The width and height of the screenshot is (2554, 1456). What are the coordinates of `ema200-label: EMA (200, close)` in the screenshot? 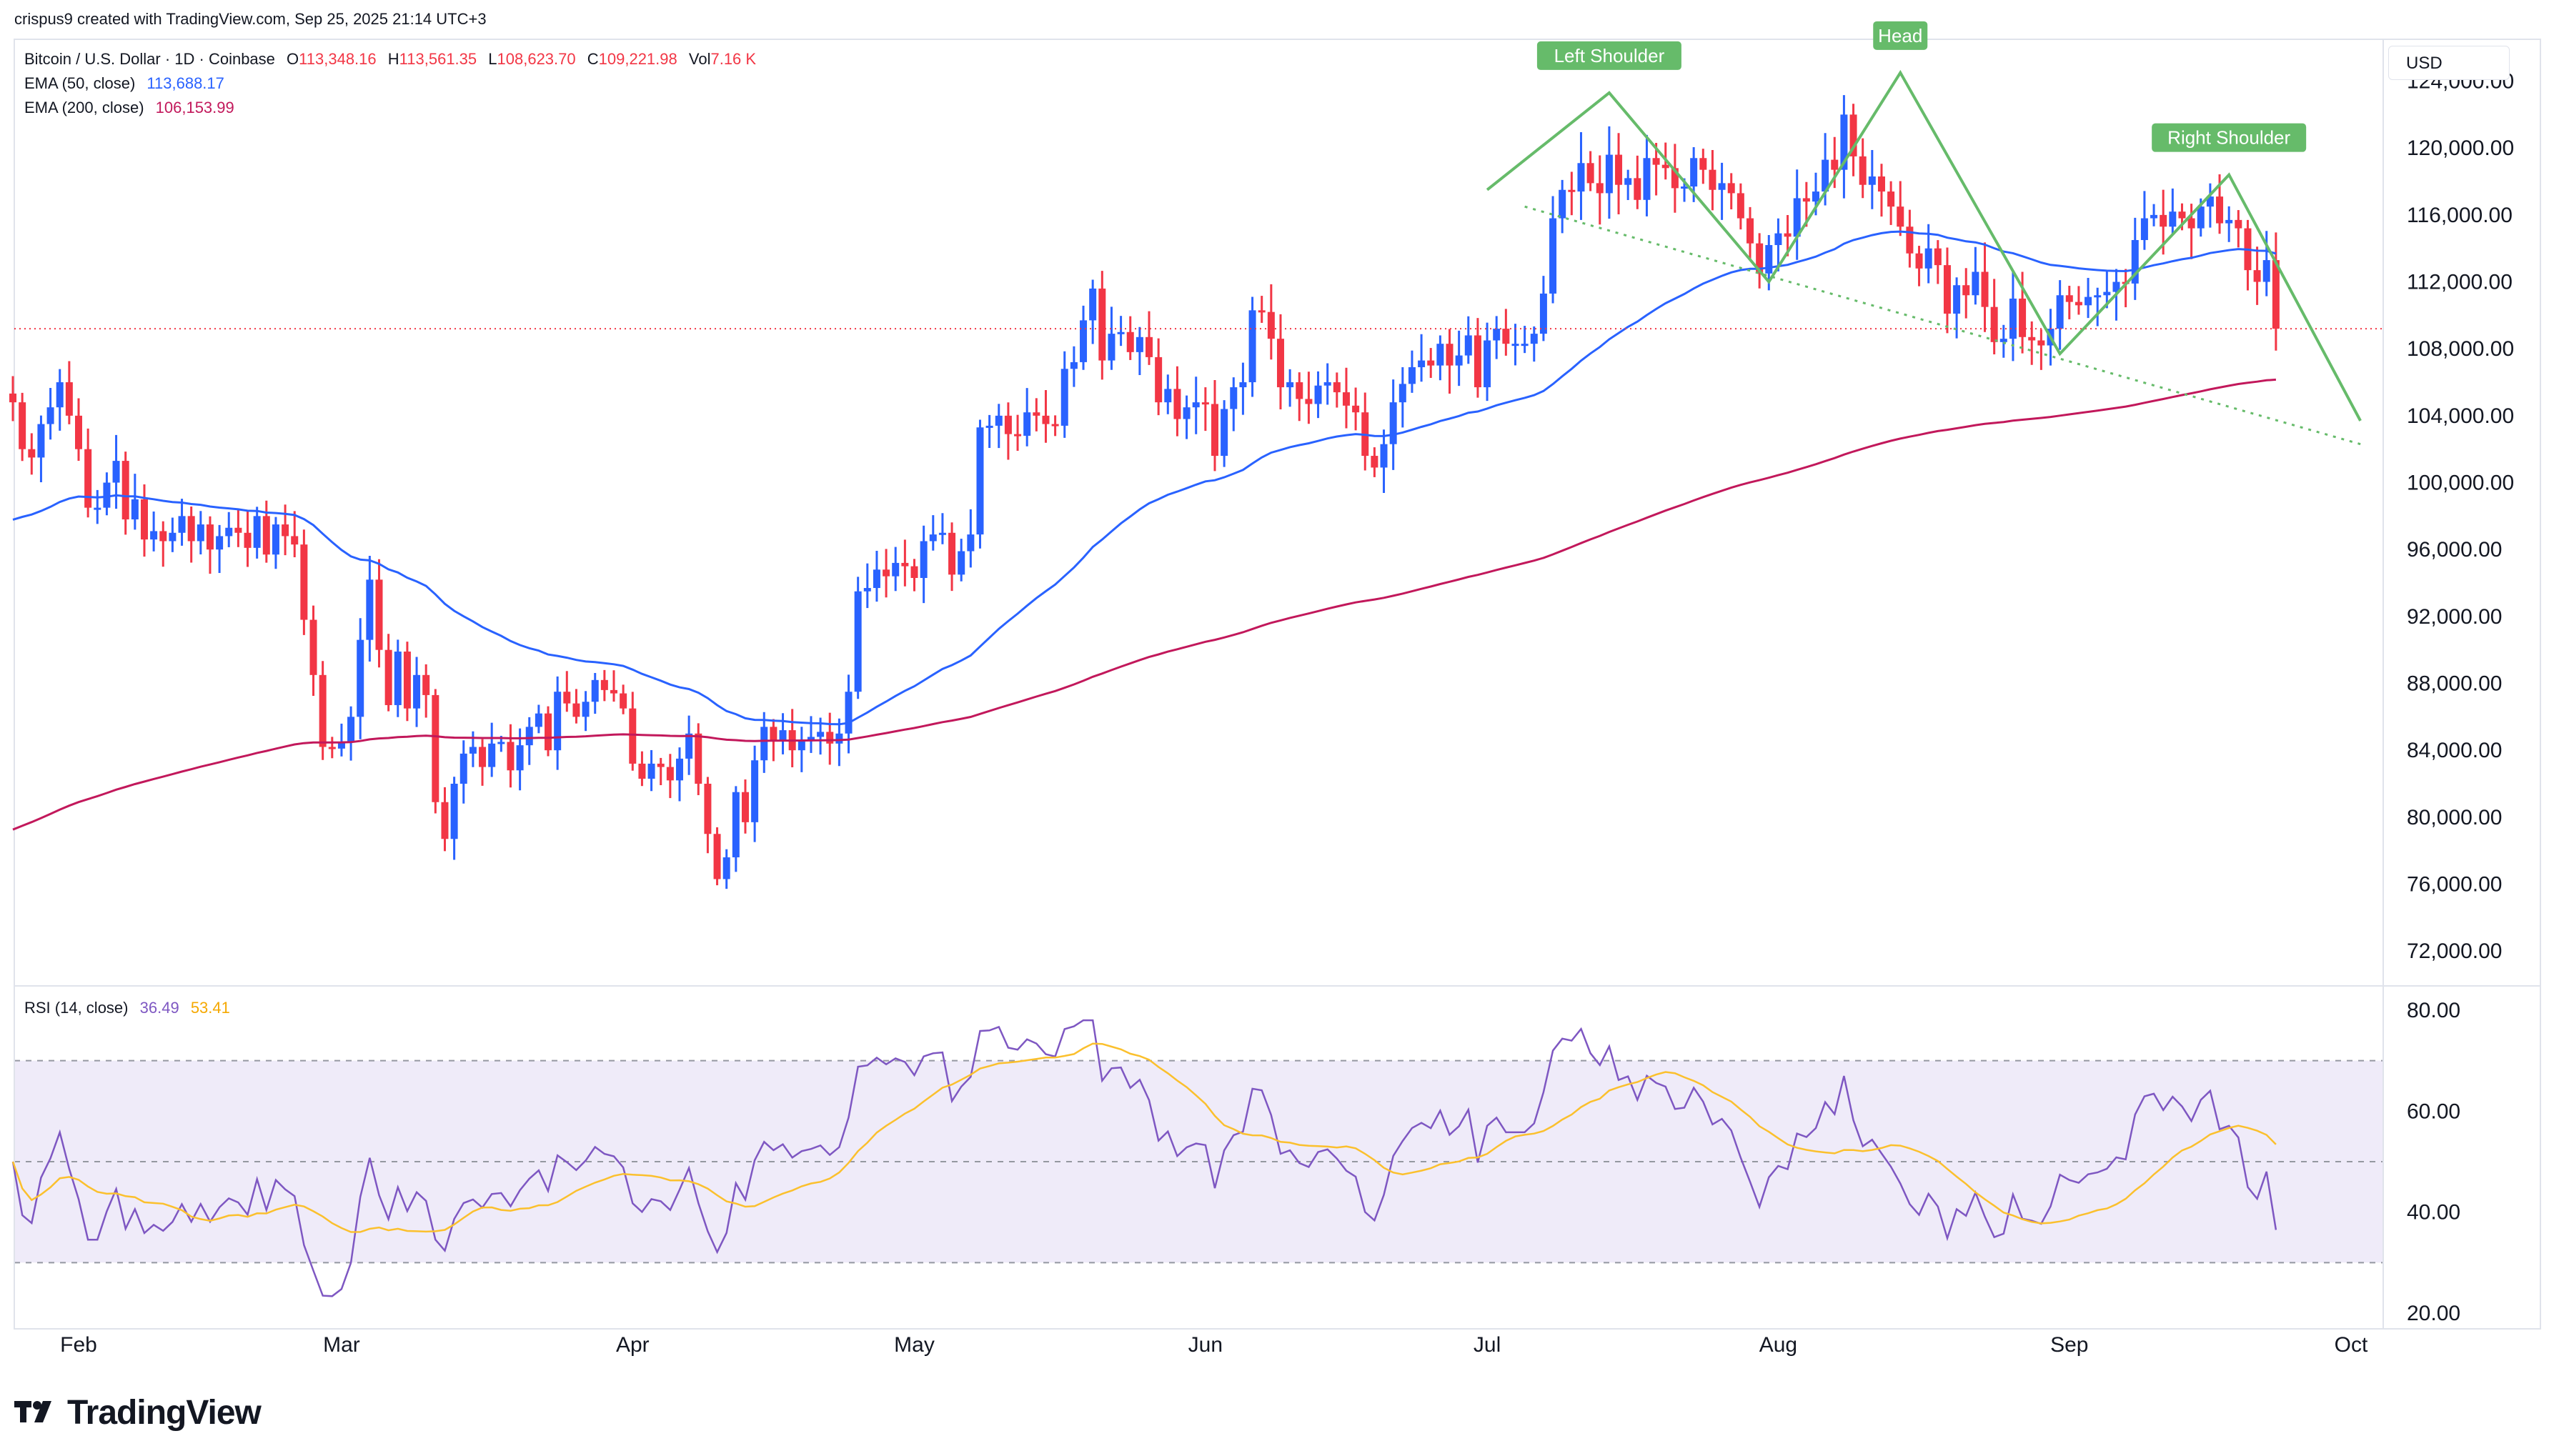 It's located at (84, 108).